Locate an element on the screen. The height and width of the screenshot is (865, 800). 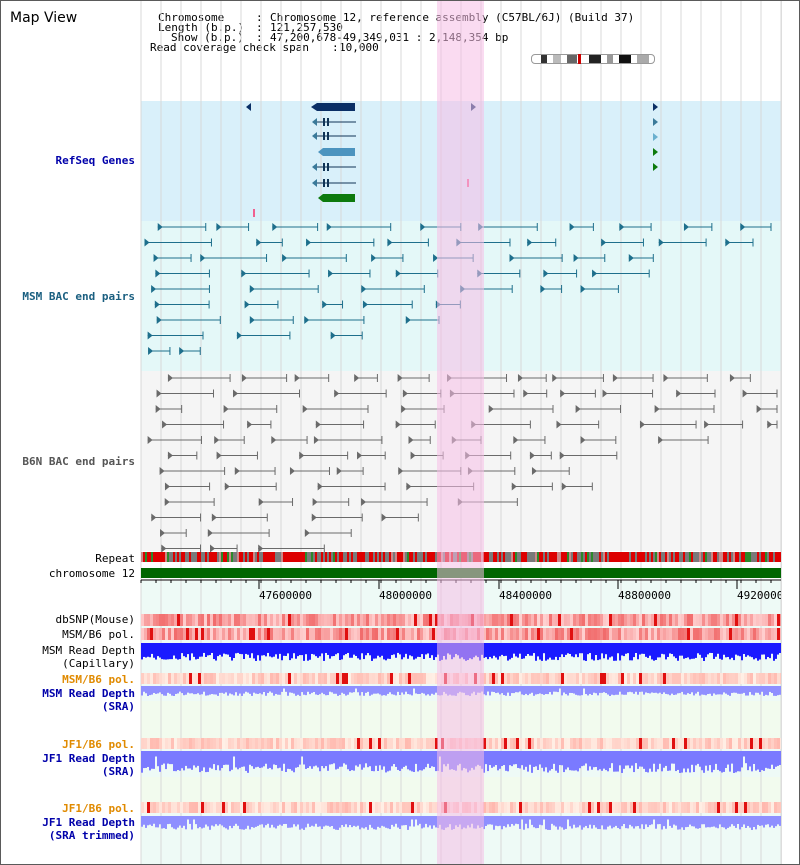
b6n-bac-label: B6N BAC end pairs is located at coordinates (78, 461).